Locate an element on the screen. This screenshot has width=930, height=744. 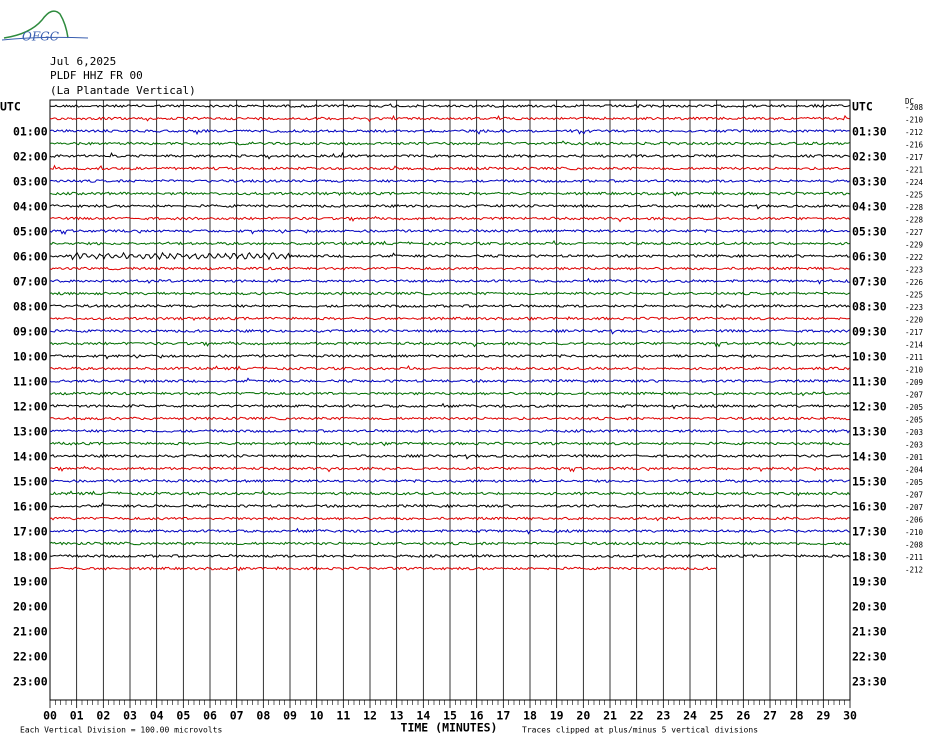
logo: OFGC is located at coordinates (40, 37).